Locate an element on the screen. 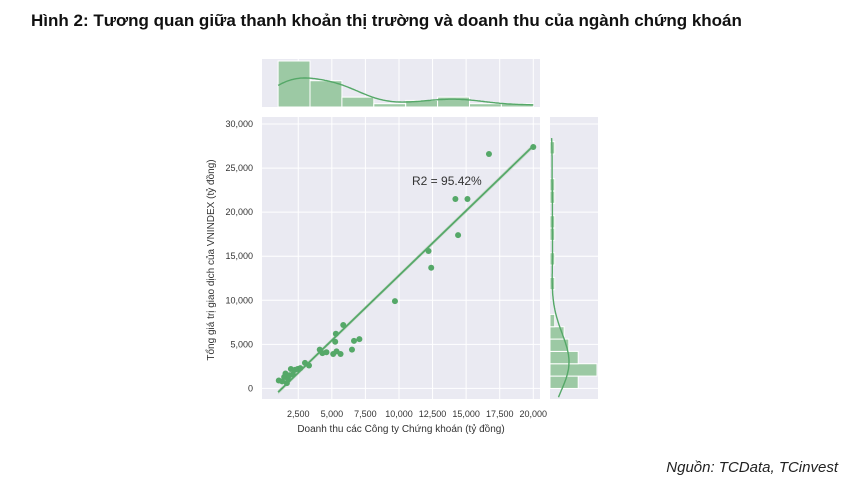 The image size is (868, 503). x-tick-label: 2,500 is located at coordinates (298, 414).